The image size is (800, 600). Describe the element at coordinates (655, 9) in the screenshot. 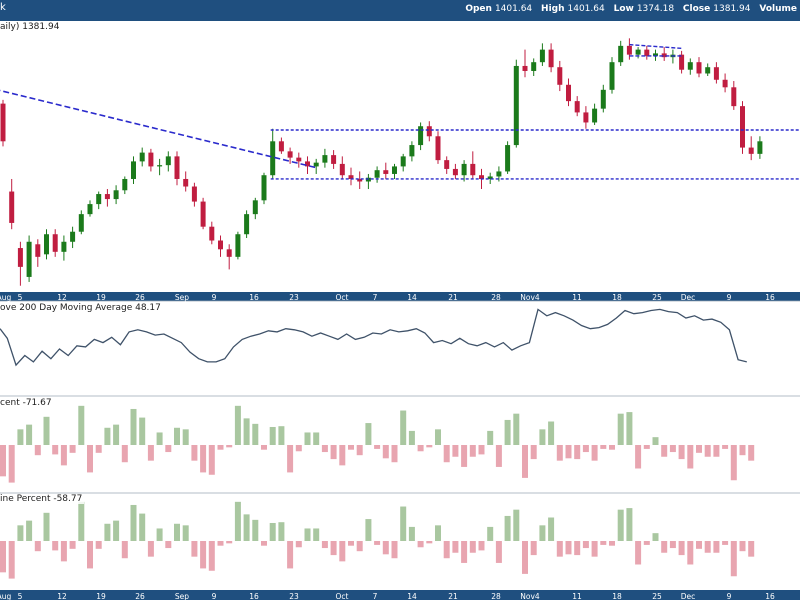

I see `low-value: 1374.18` at that location.